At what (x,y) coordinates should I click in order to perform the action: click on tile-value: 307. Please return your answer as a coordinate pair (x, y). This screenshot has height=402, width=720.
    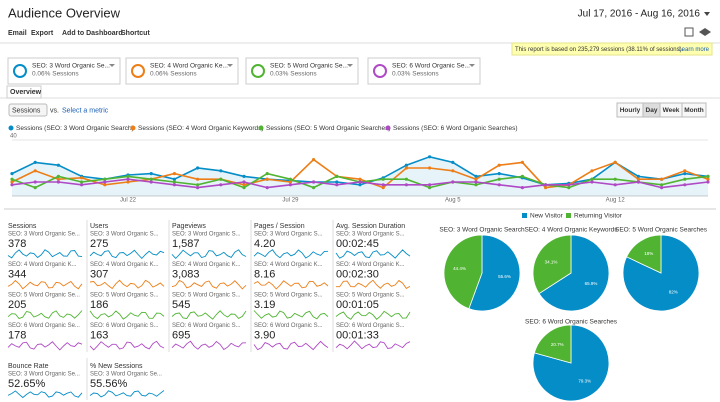
    Looking at the image, I should click on (99, 274).